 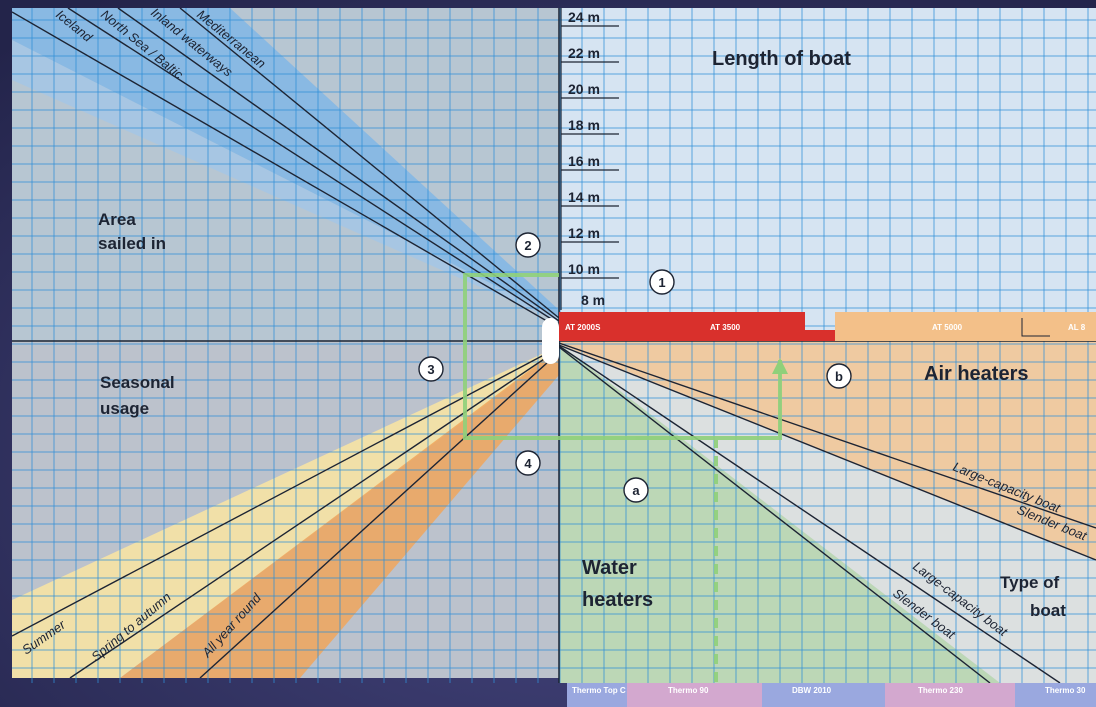 What do you see at coordinates (688, 690) in the screenshot?
I see `water-bar-label: Thermo 90` at bounding box center [688, 690].